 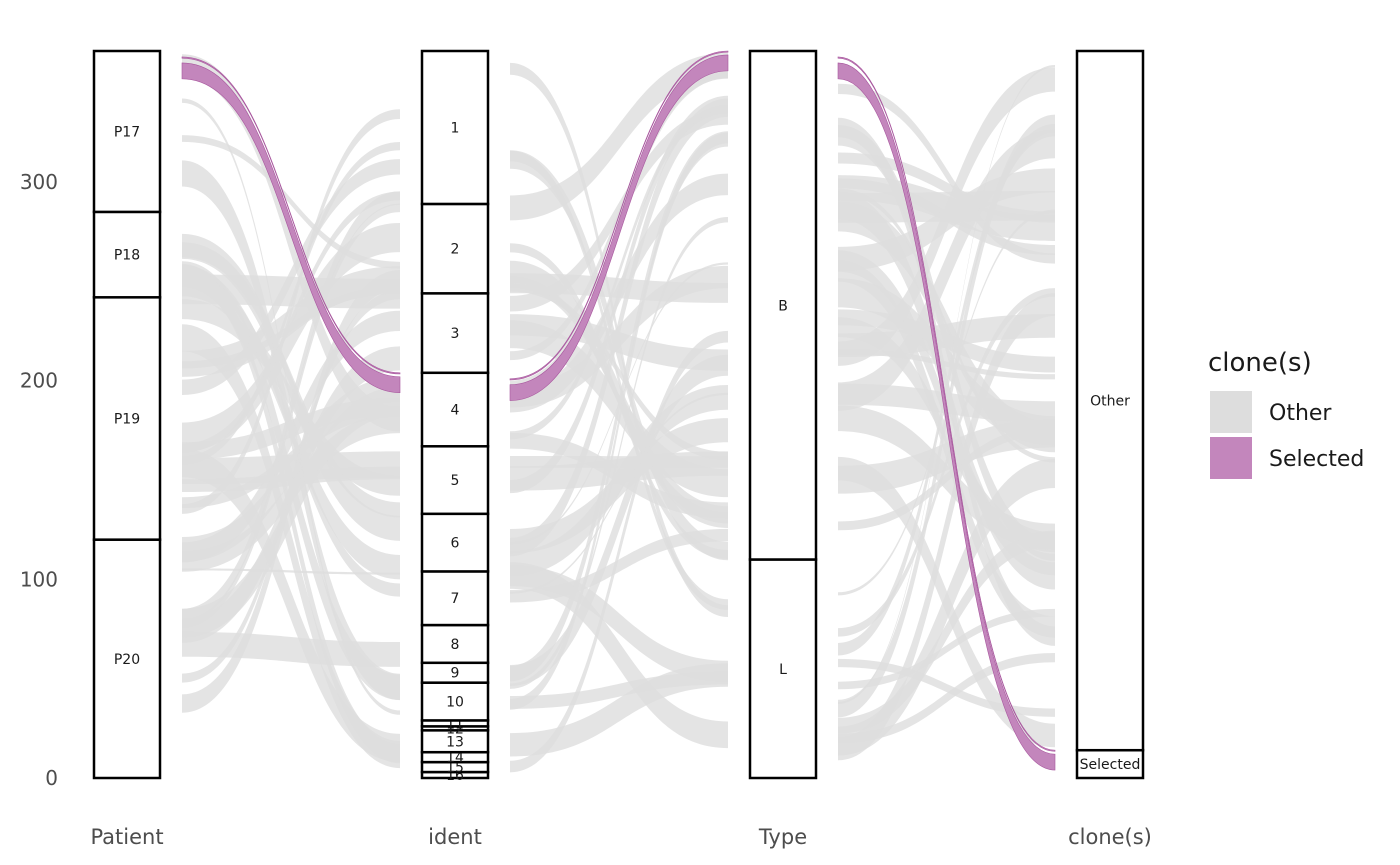 I want to click on y-tick-label: 200, so click(x=39, y=381).